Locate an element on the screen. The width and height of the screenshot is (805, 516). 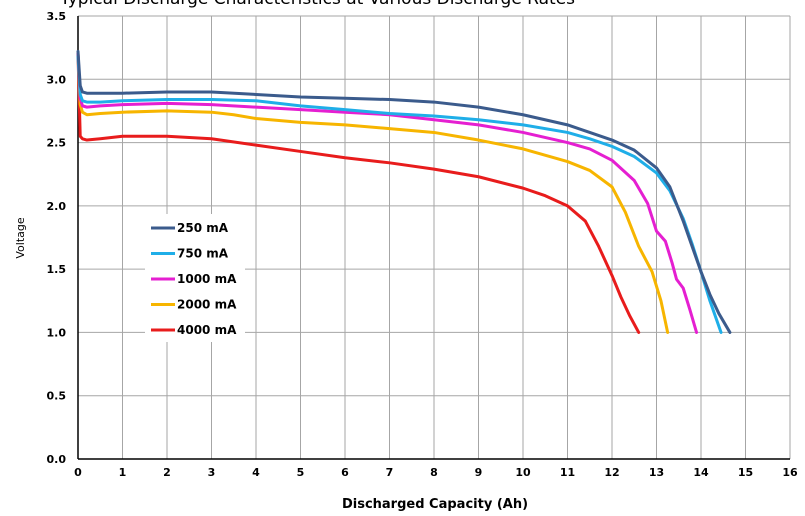
x-tick-label: 11 is located at coordinates (567, 472).